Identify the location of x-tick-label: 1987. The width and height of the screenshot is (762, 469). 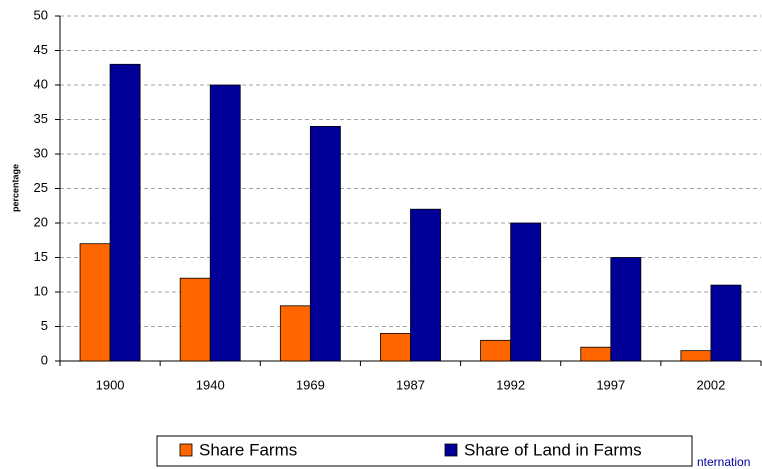
(410, 384).